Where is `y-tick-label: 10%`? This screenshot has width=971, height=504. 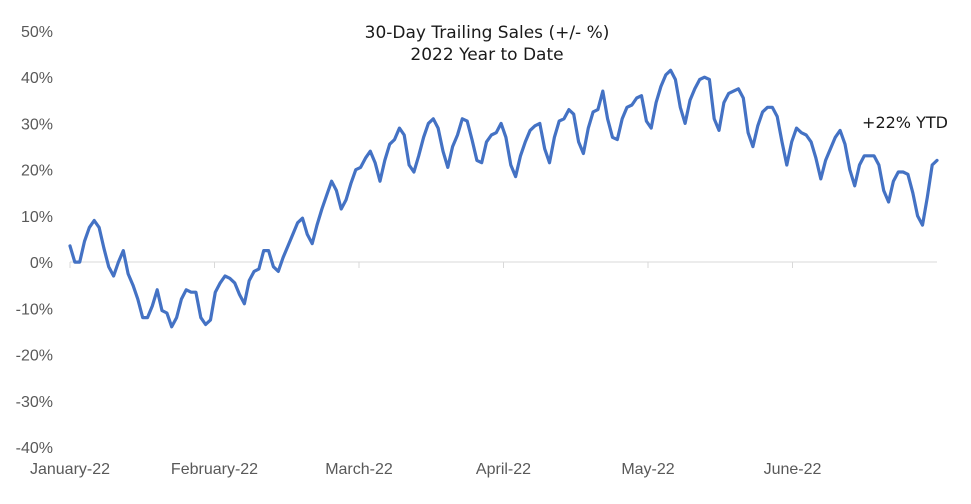 y-tick-label: 10% is located at coordinates (37, 217).